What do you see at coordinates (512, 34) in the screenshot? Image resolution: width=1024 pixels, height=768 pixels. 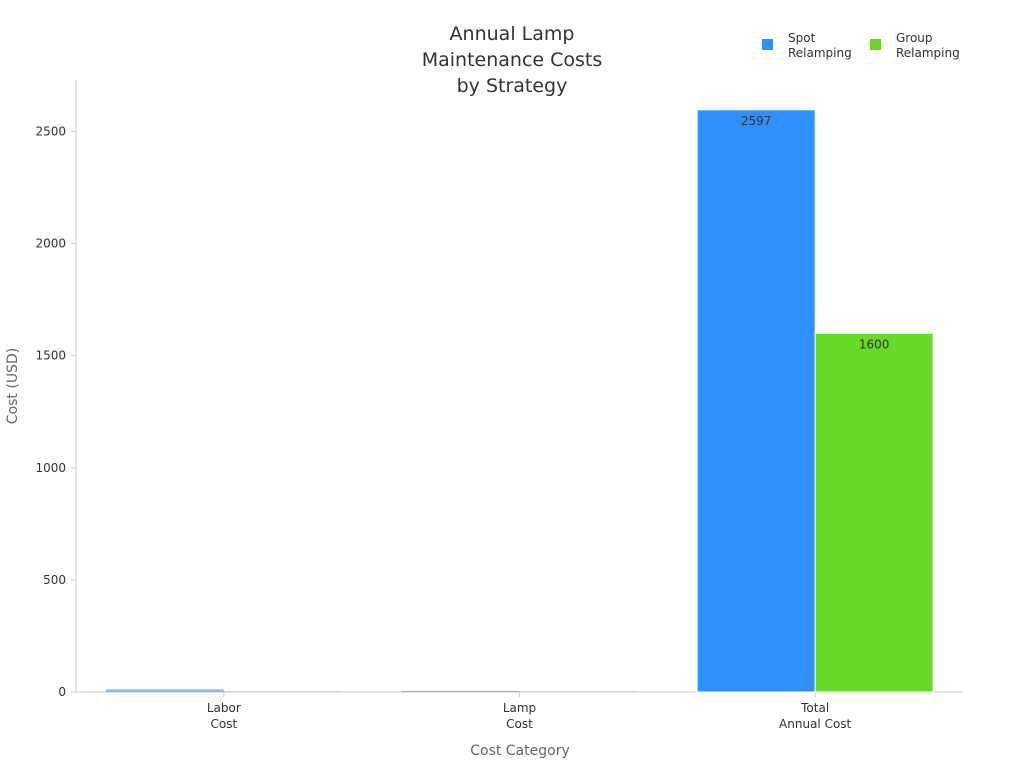 I see `chart-title-line-1: Annual Lamp` at bounding box center [512, 34].